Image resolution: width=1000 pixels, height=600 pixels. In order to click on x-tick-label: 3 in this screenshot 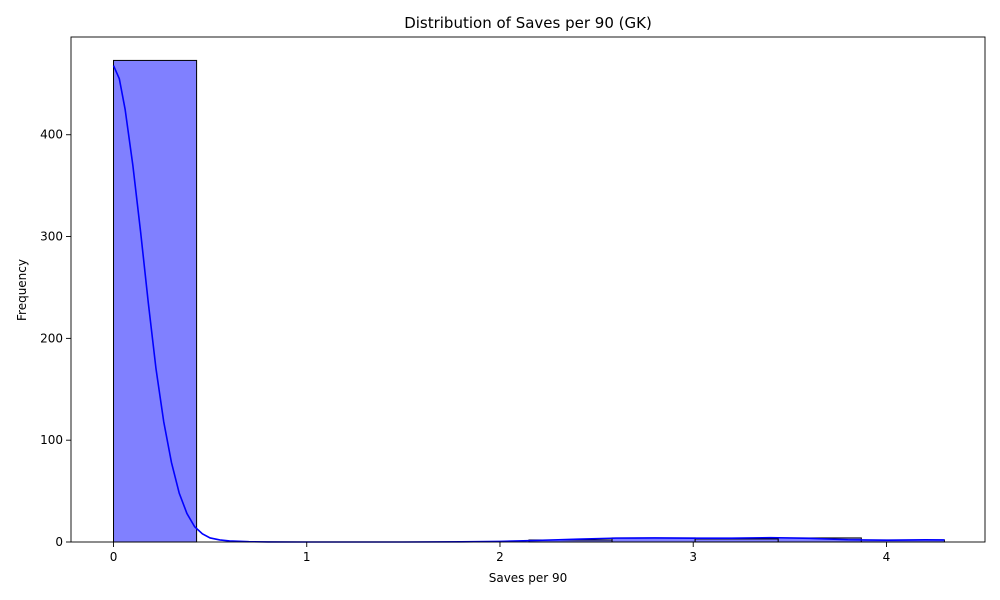, I will do `click(693, 557)`.